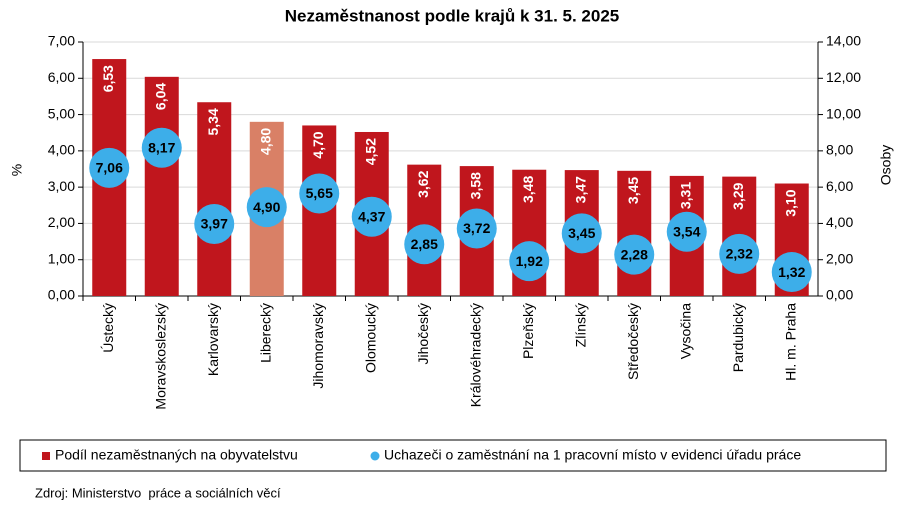 This screenshot has height=516, width=905. I want to click on x-tick-label: Hl. m. Praha, so click(790, 342).